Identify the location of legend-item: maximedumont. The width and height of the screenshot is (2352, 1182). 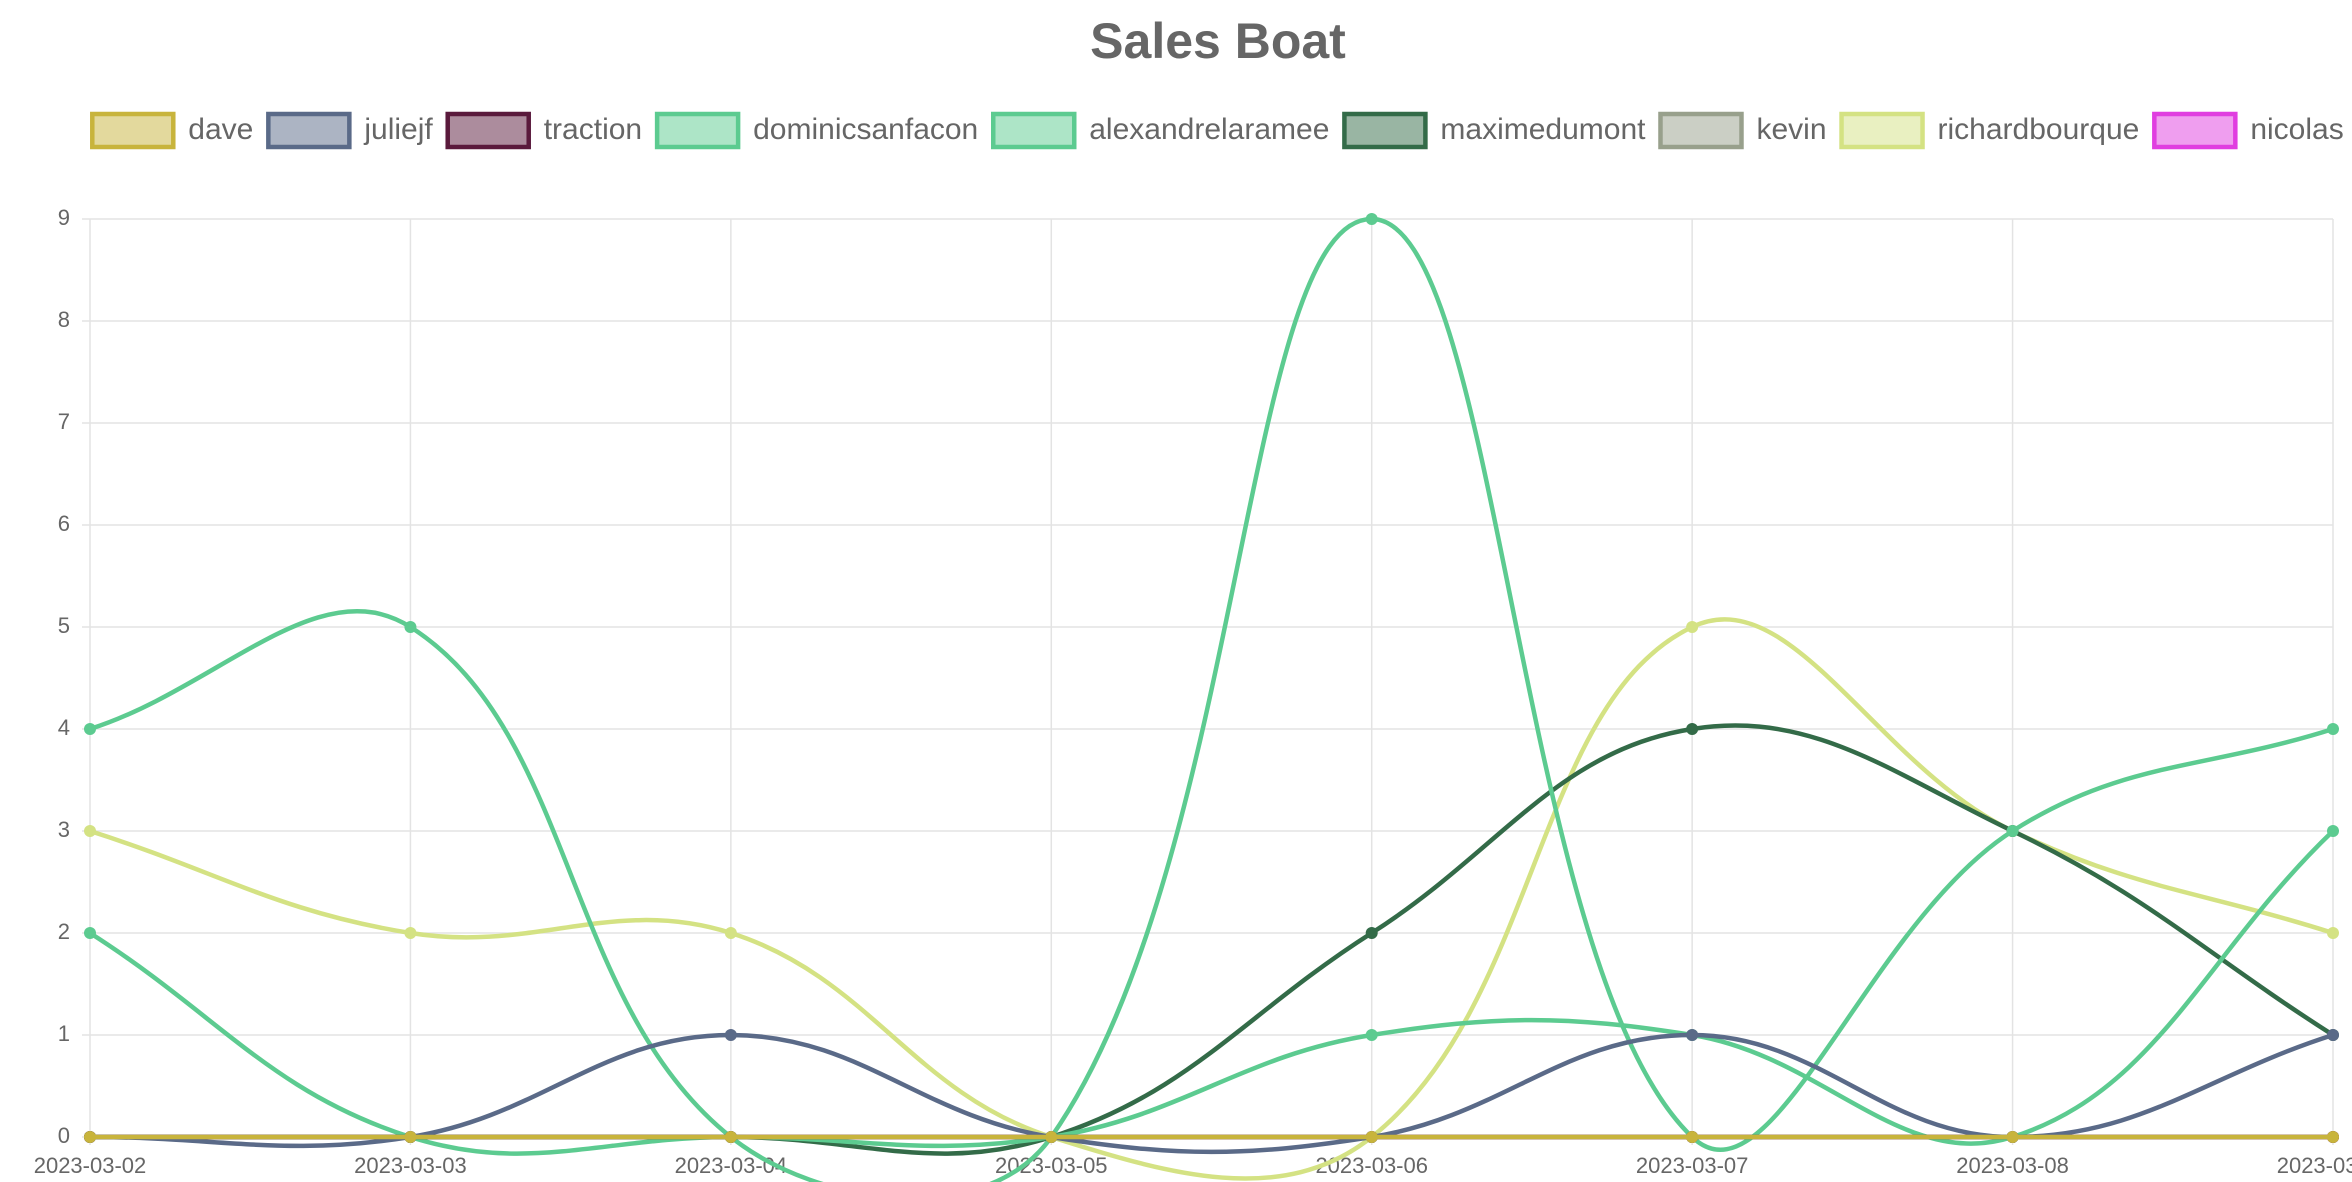
(1494, 130).